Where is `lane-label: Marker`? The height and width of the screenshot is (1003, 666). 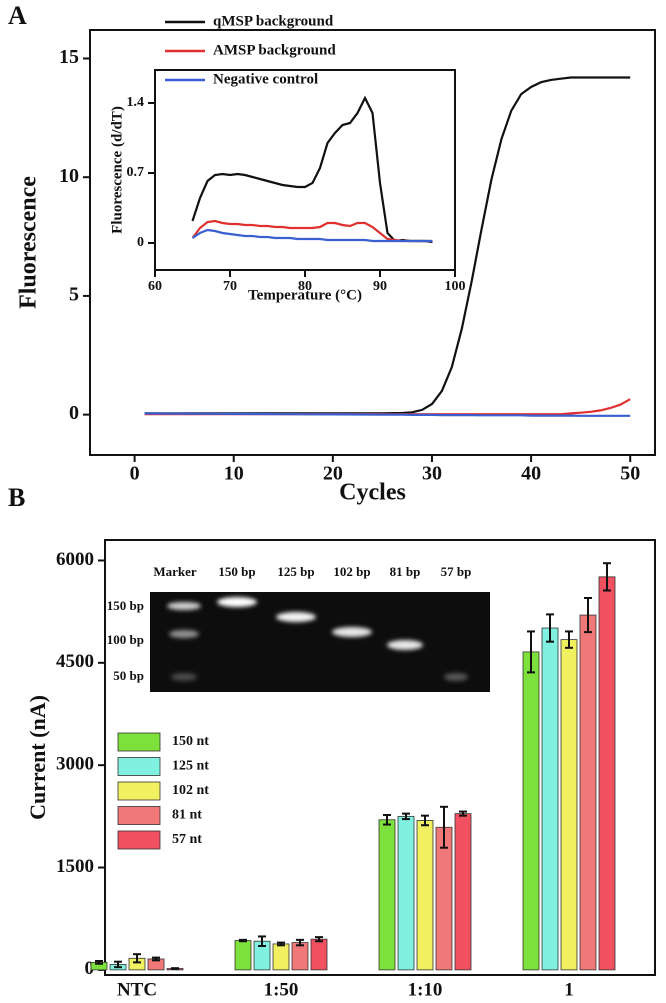 lane-label: Marker is located at coordinates (175, 571).